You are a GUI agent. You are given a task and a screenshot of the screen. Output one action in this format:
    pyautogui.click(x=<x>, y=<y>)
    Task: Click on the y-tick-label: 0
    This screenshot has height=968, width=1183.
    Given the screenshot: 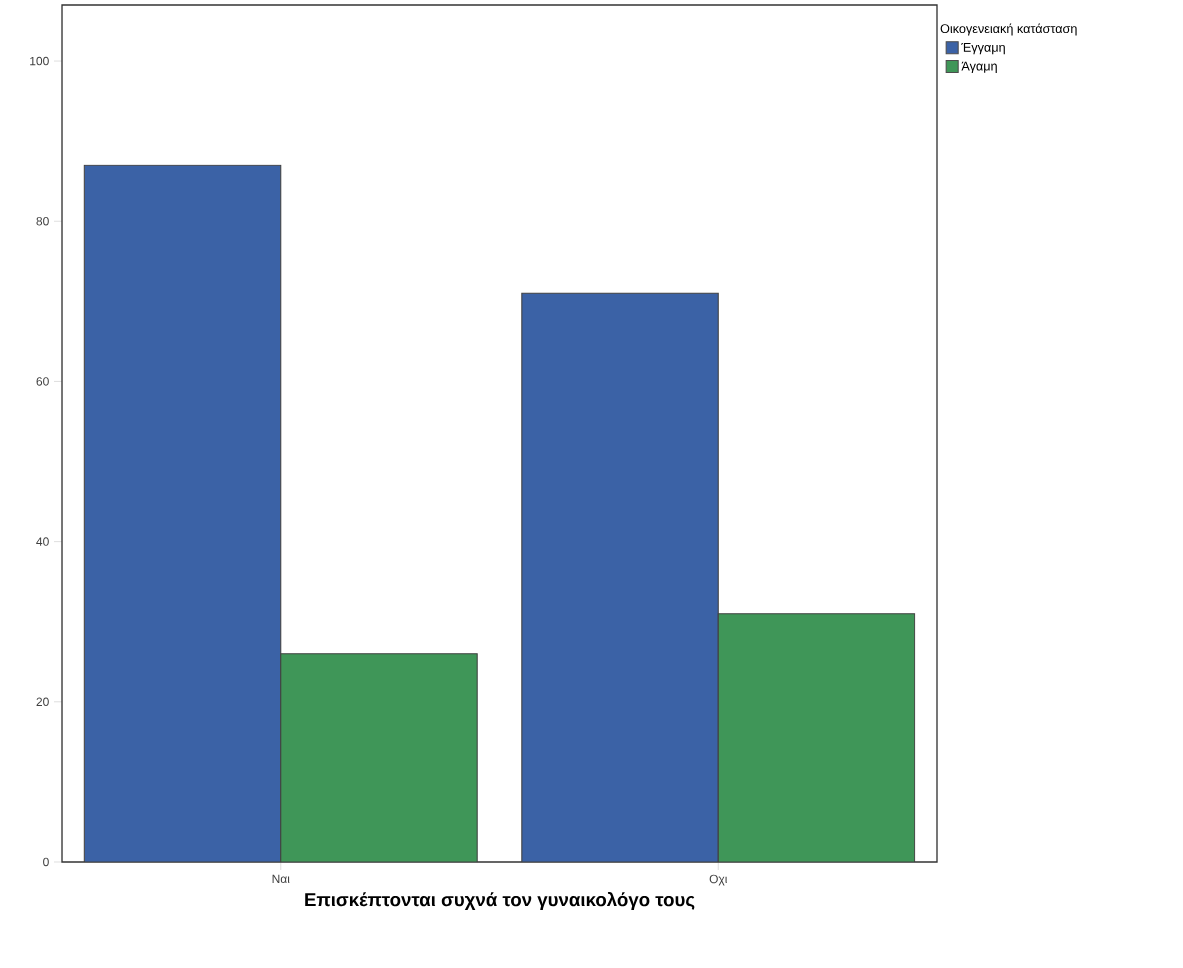 What is the action you would take?
    pyautogui.click(x=46, y=862)
    